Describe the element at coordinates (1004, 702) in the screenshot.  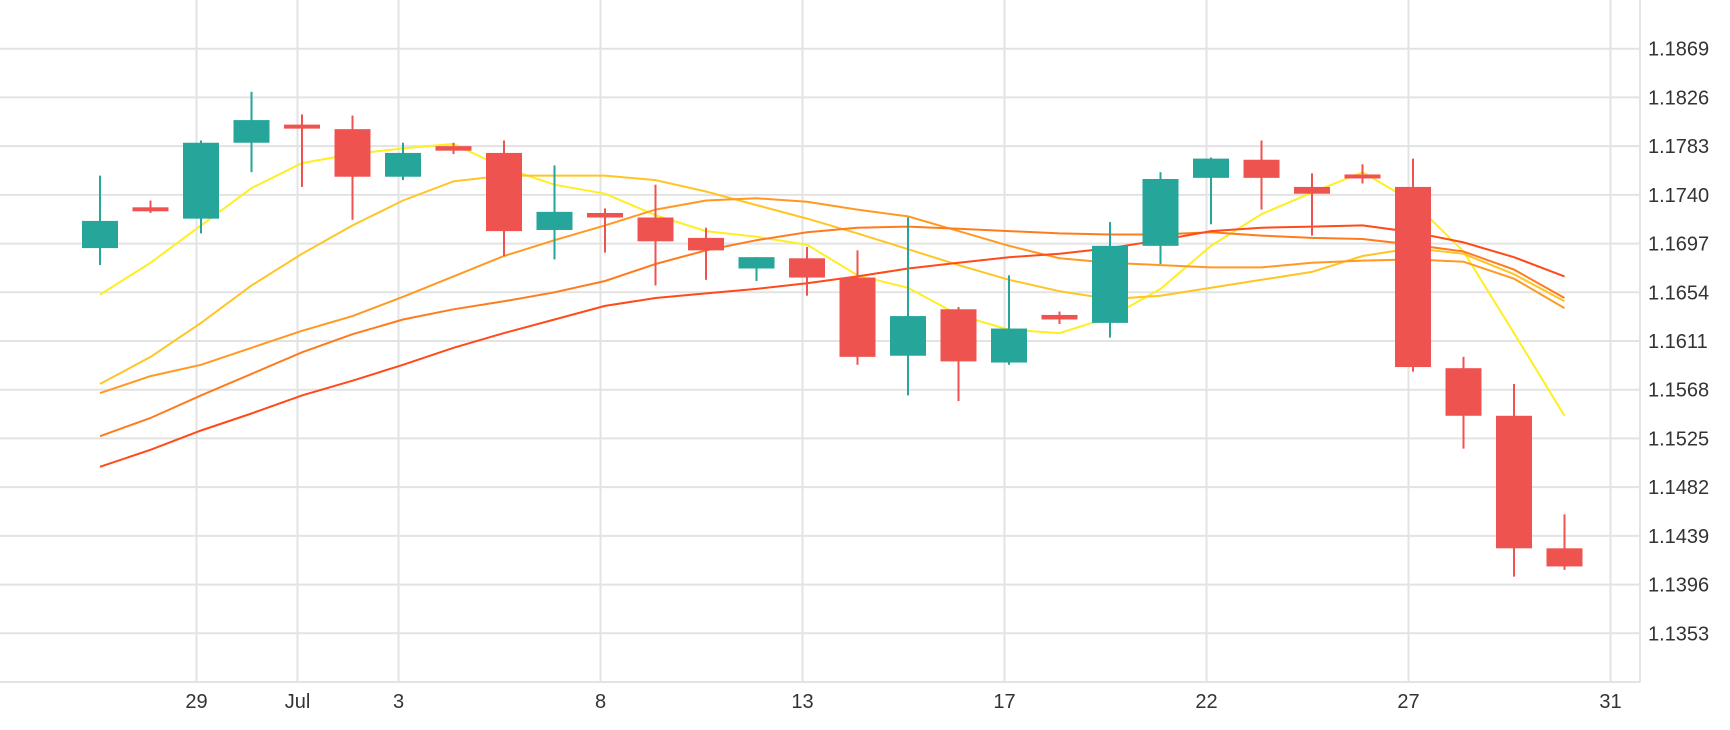
I see `x-tick-label: 17` at that location.